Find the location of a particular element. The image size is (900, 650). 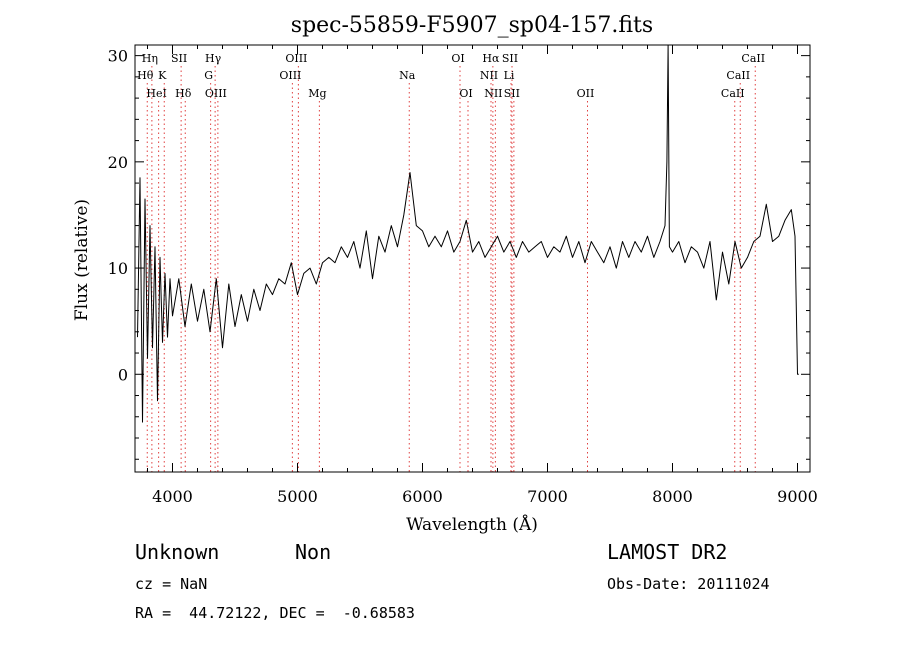

line-marker-label-12: Na is located at coordinates (407, 75).